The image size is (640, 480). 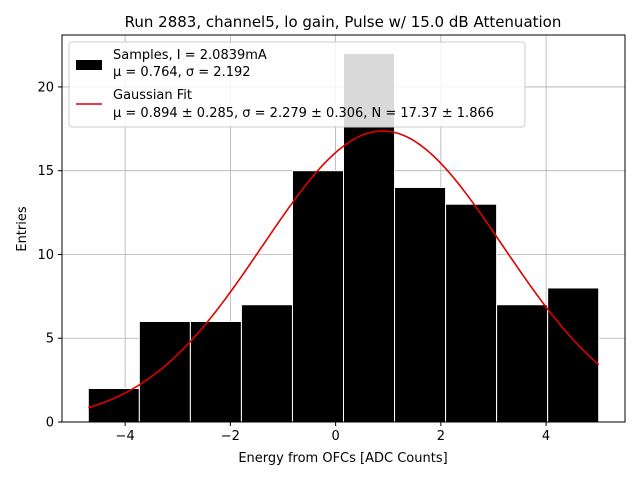 I want to click on legend-label-fit: Gaussian Fit, so click(x=152, y=95).